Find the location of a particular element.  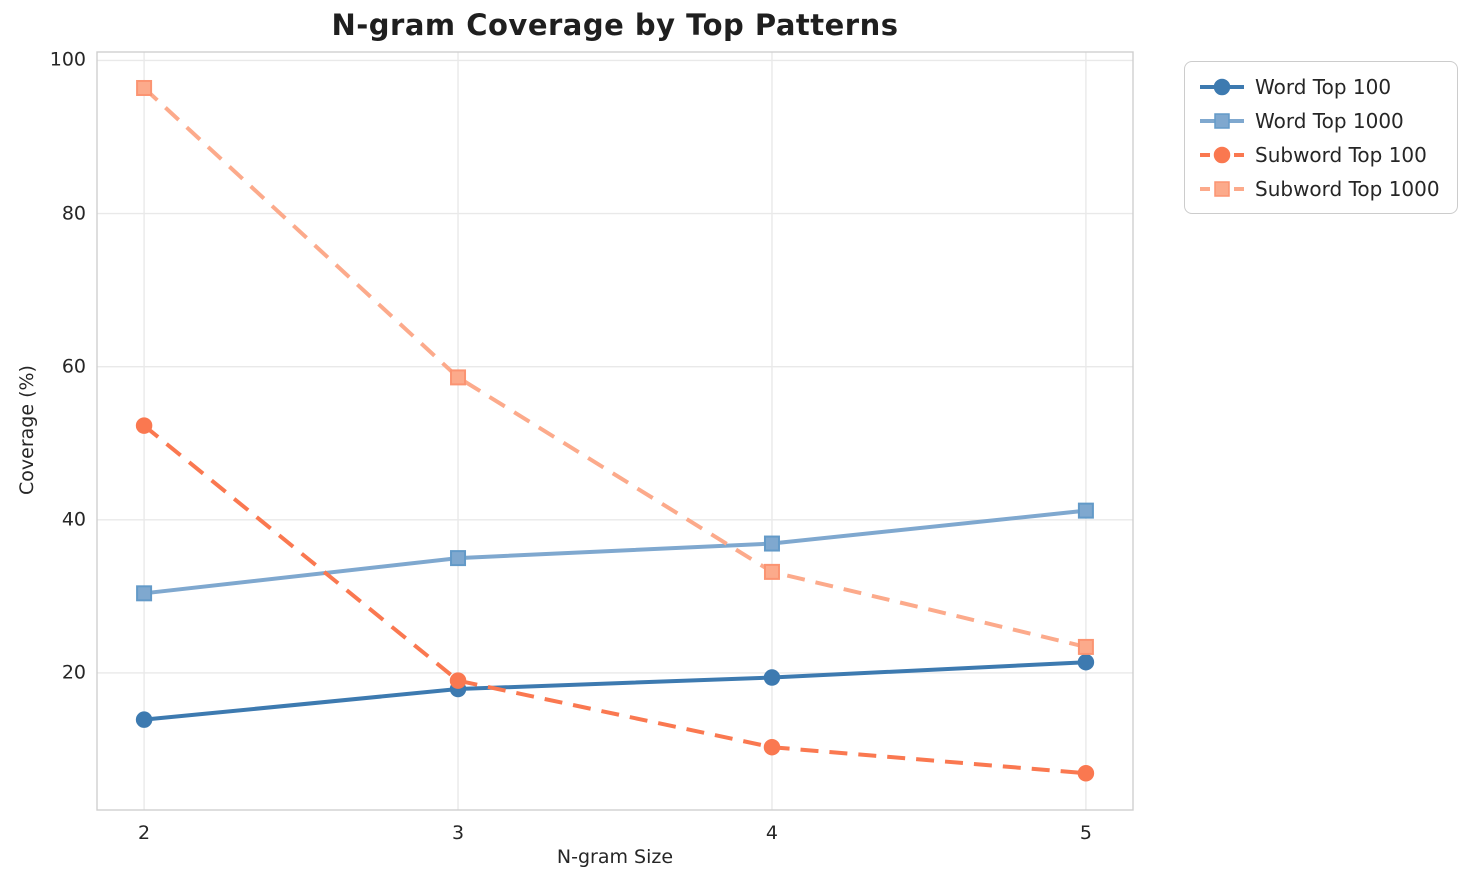

y-tick-label: 100 is located at coordinates (67, 59).